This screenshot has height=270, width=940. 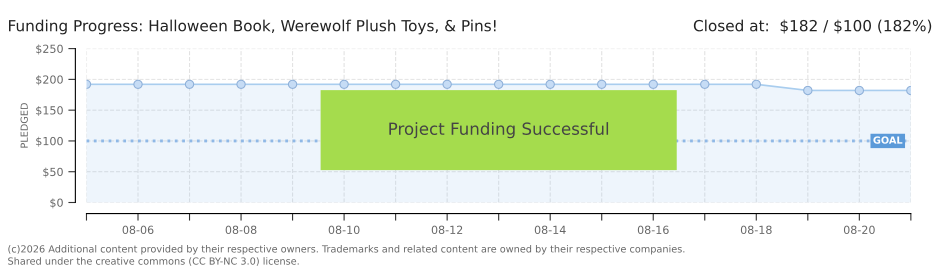 I want to click on y-tick-label: $150, so click(x=49, y=111).